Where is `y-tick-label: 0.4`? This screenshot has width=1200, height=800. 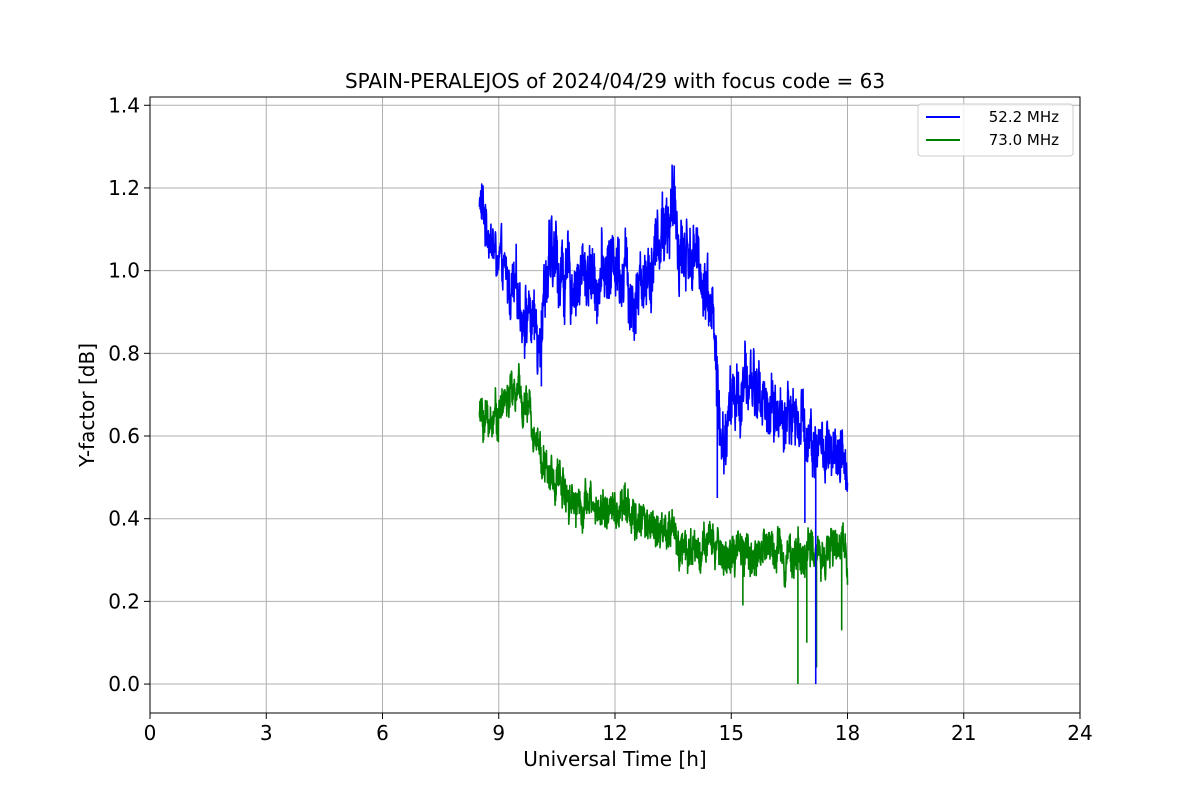 y-tick-label: 0.4 is located at coordinates (124, 519).